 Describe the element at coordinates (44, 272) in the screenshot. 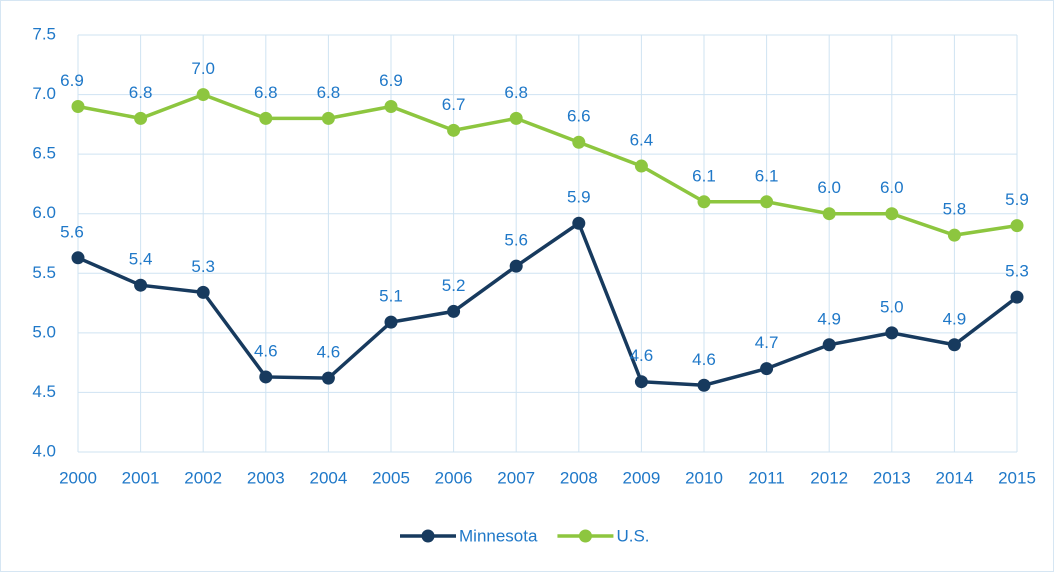

I see `y-tick-label: 5.5` at that location.